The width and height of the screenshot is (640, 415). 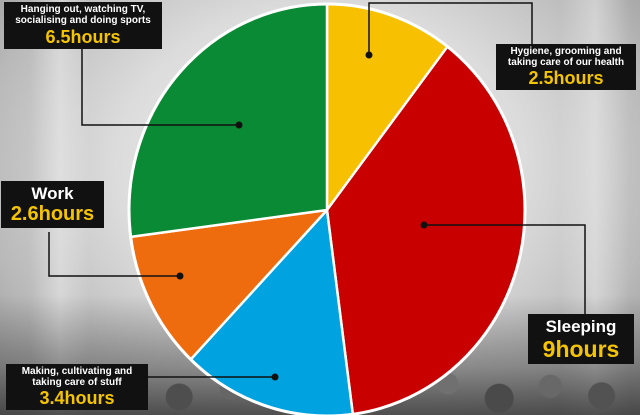 I want to click on label-work-hours: 2.6hours, so click(x=52, y=213).